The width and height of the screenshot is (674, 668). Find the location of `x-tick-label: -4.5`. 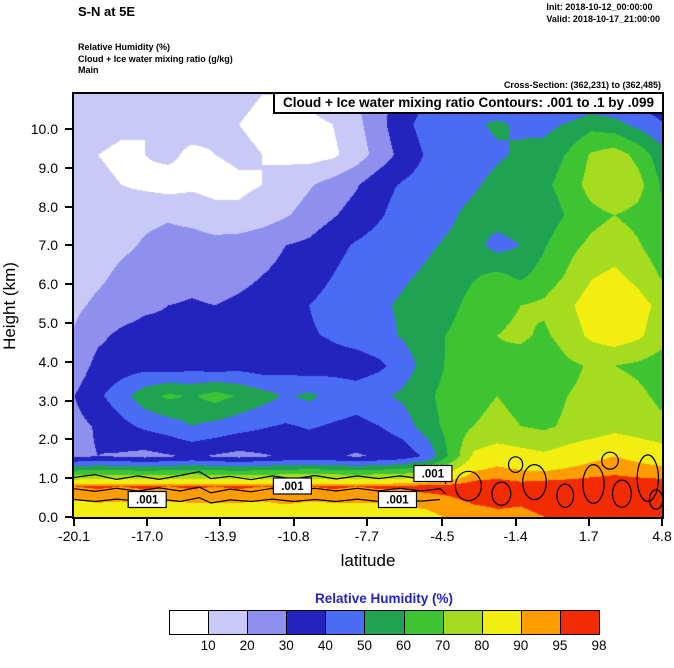

x-tick-label: -4.5 is located at coordinates (442, 536).